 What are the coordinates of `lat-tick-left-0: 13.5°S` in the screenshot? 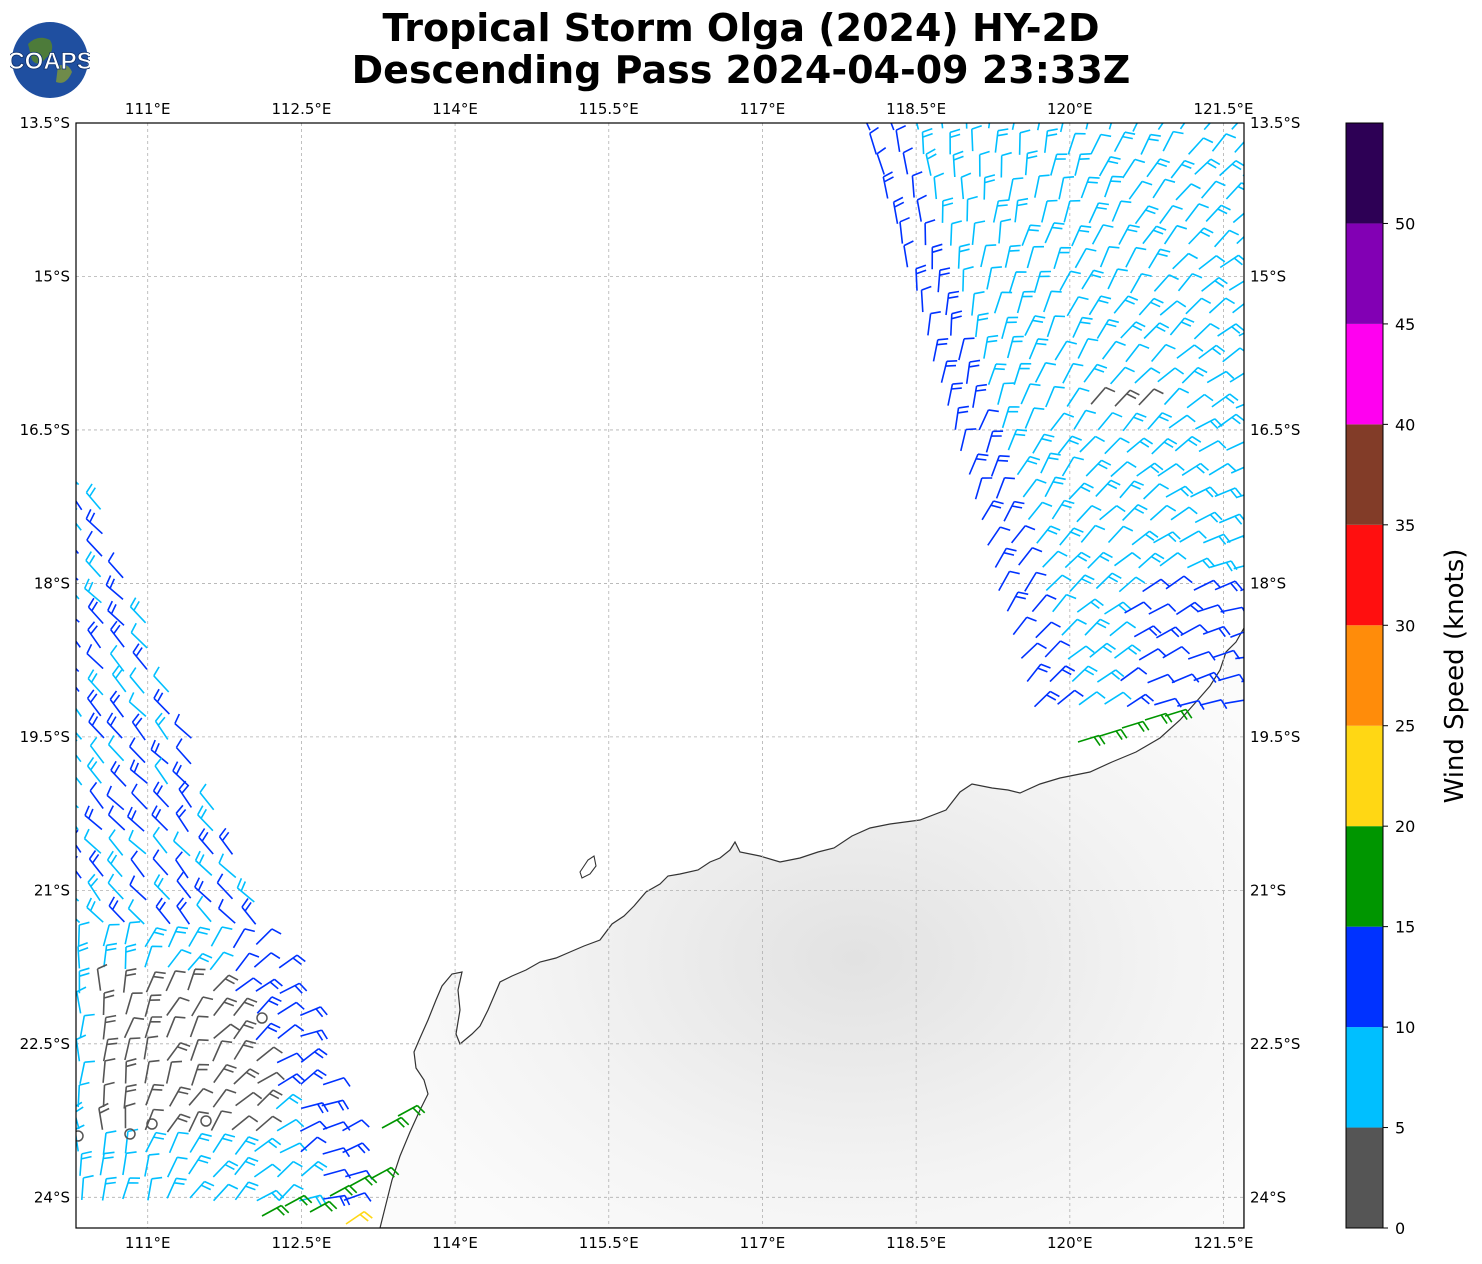 It's located at (45, 123).